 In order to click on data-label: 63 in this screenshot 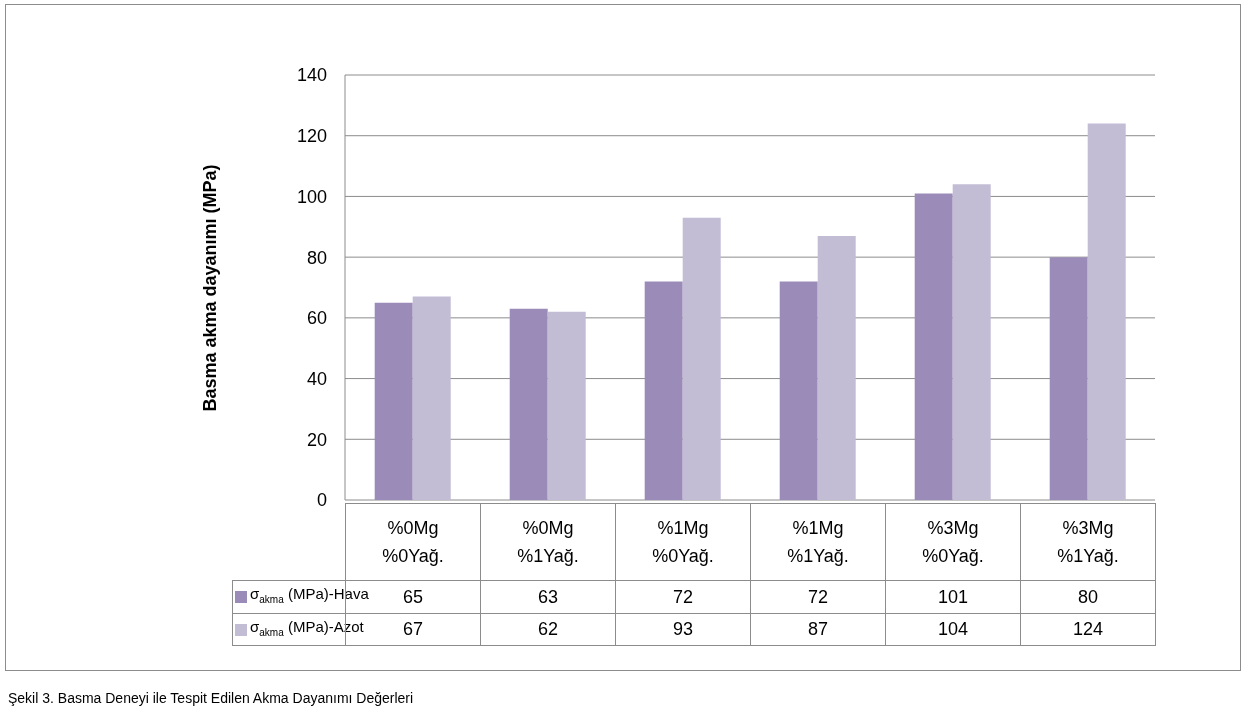, I will do `click(547, 596)`.